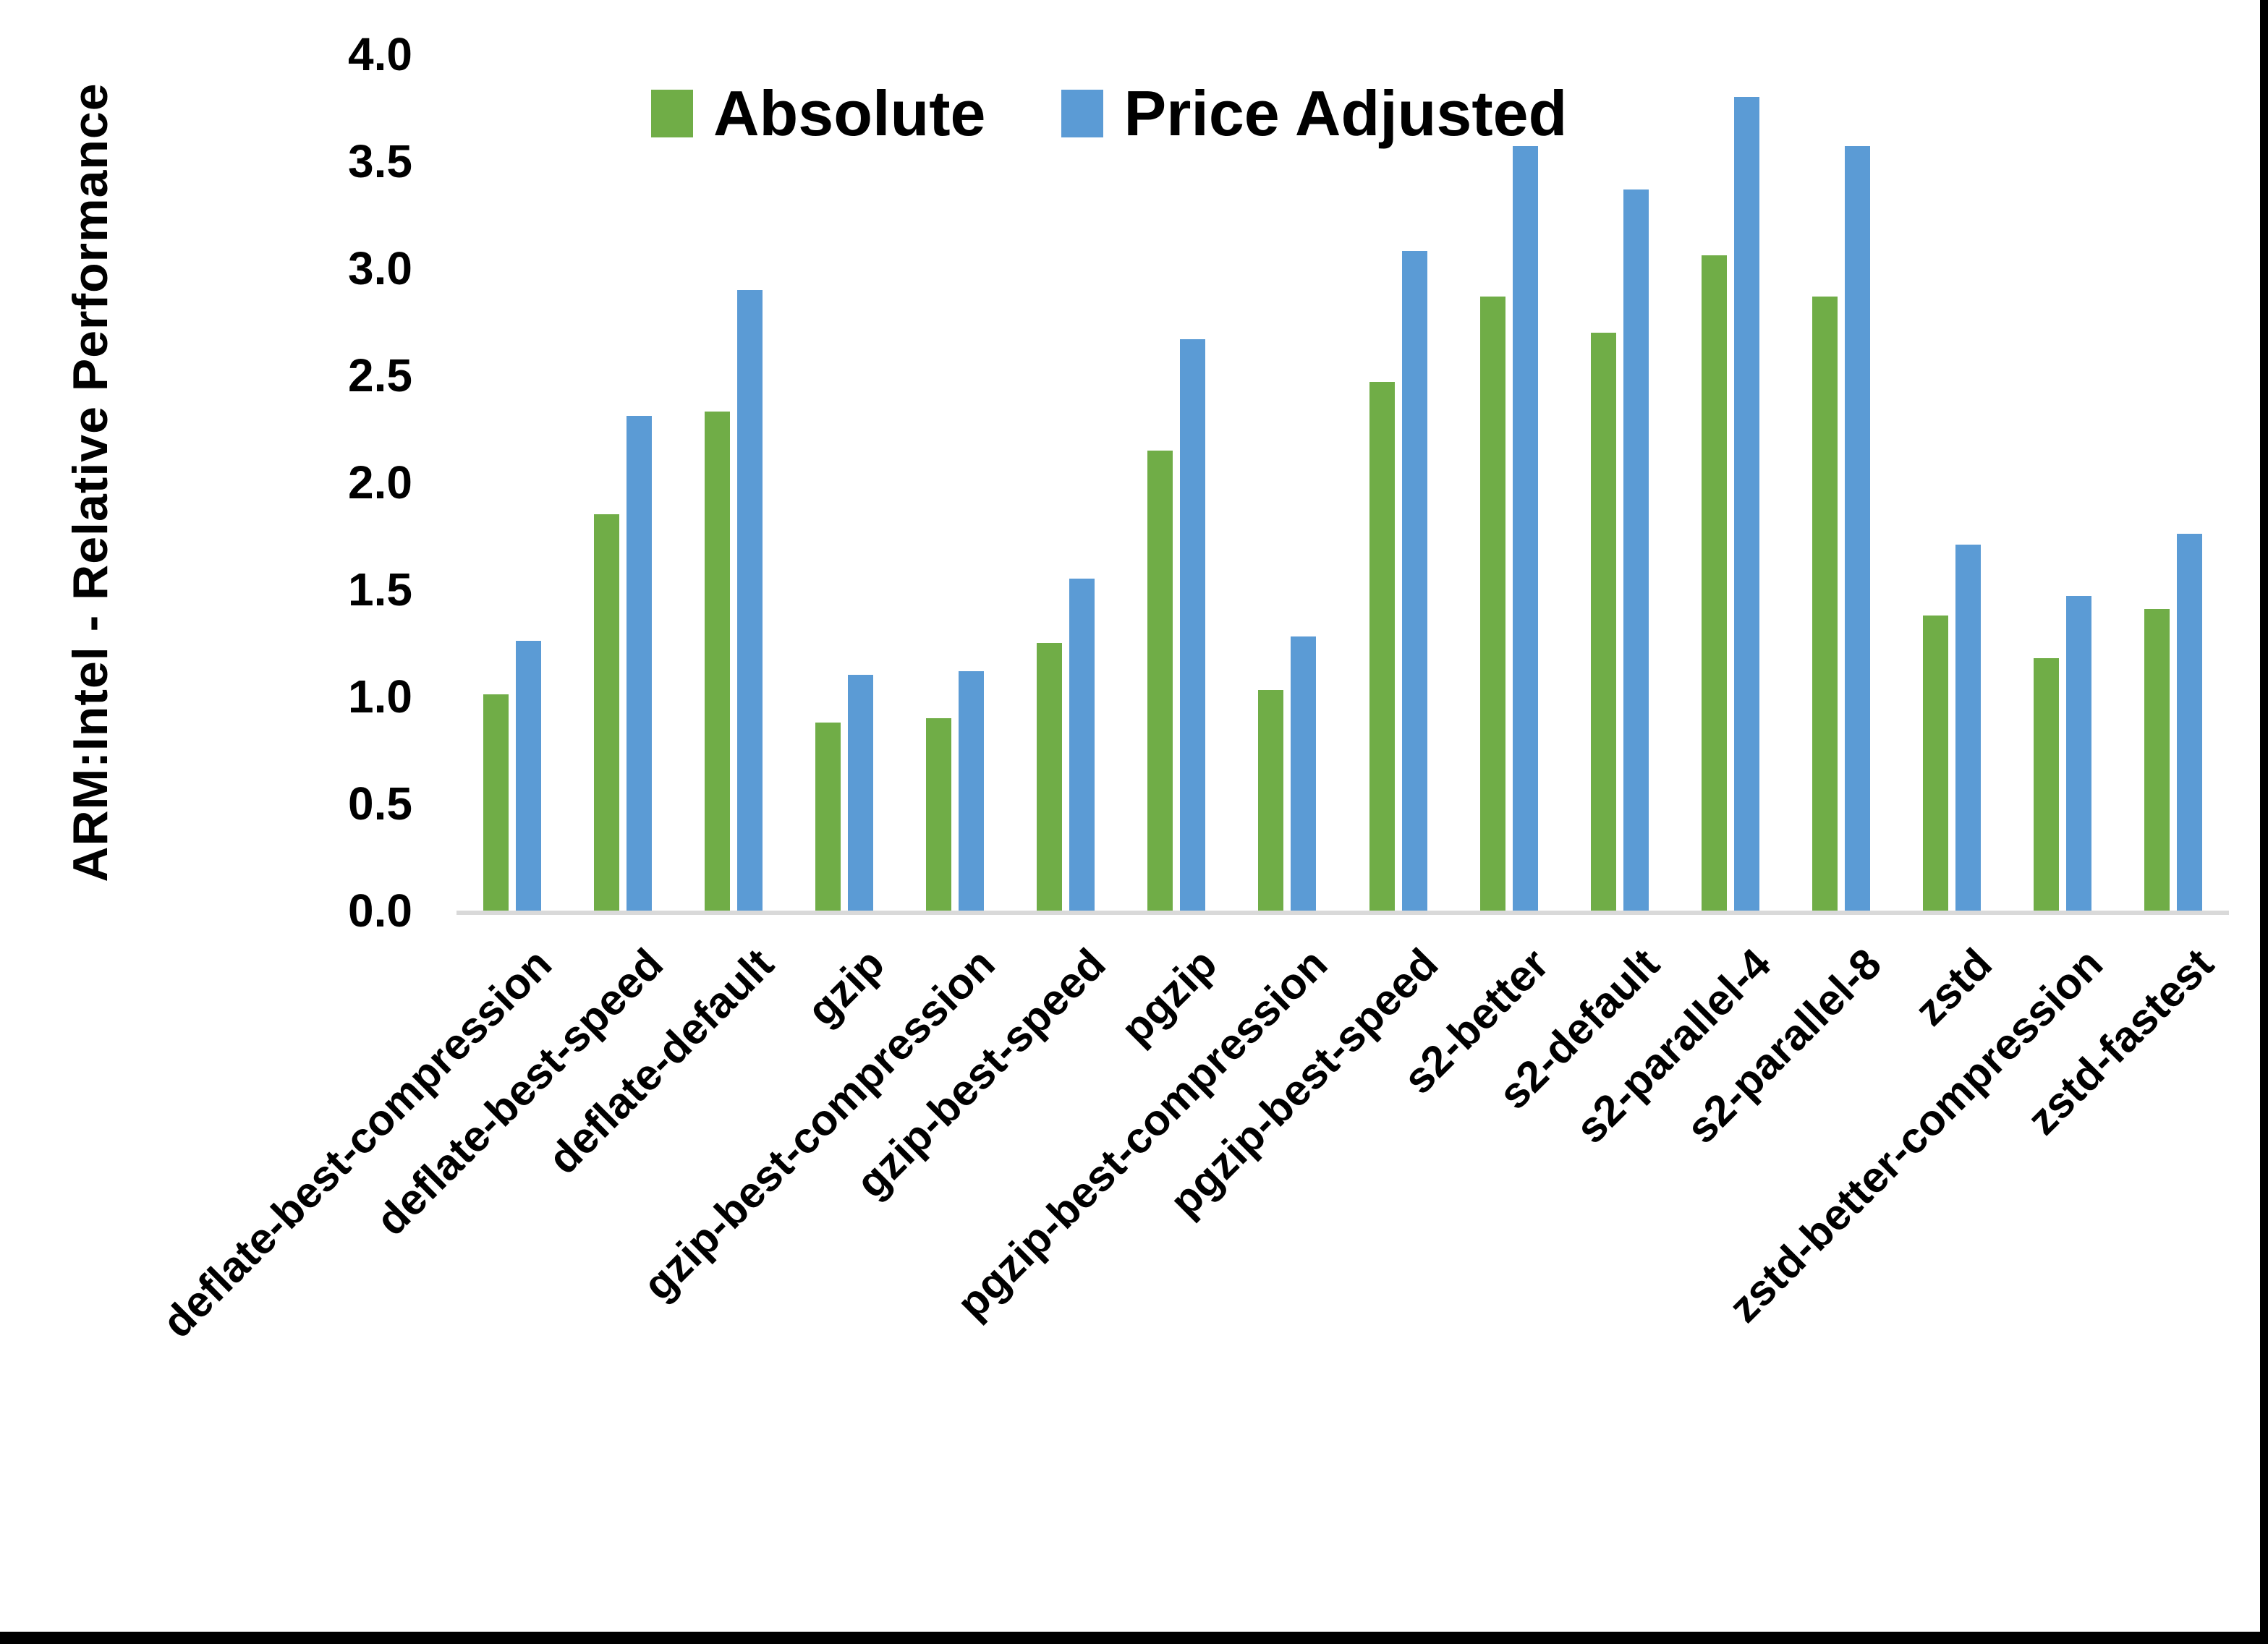  Describe the element at coordinates (380, 268) in the screenshot. I see `y-tick-label: 3.0` at that location.